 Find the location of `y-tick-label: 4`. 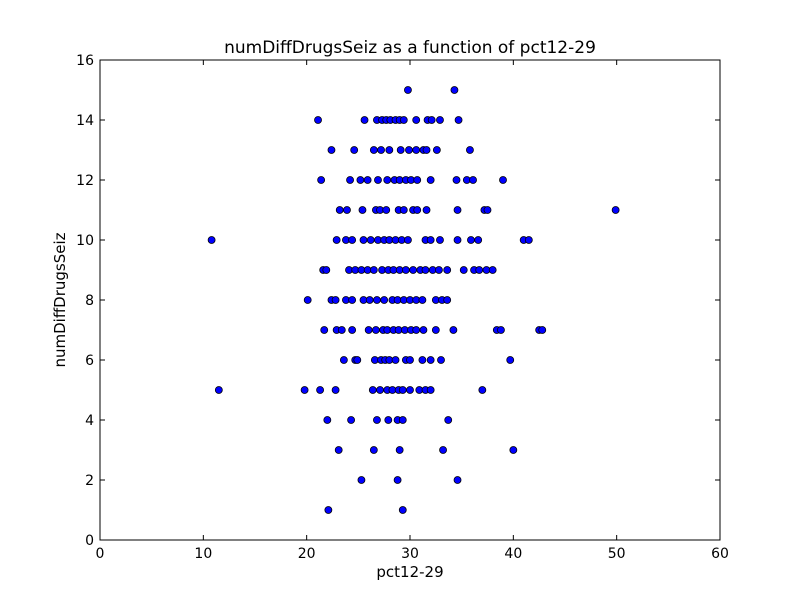

y-tick-label: 4 is located at coordinates (89, 421).